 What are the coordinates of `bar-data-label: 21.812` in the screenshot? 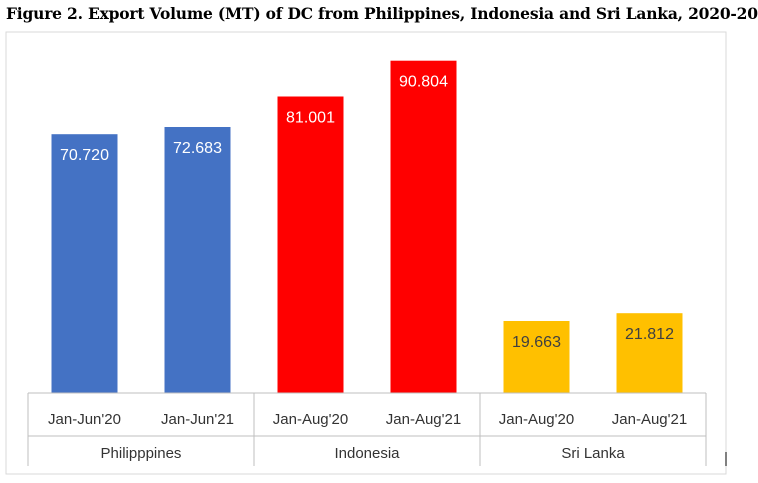 It's located at (649, 334).